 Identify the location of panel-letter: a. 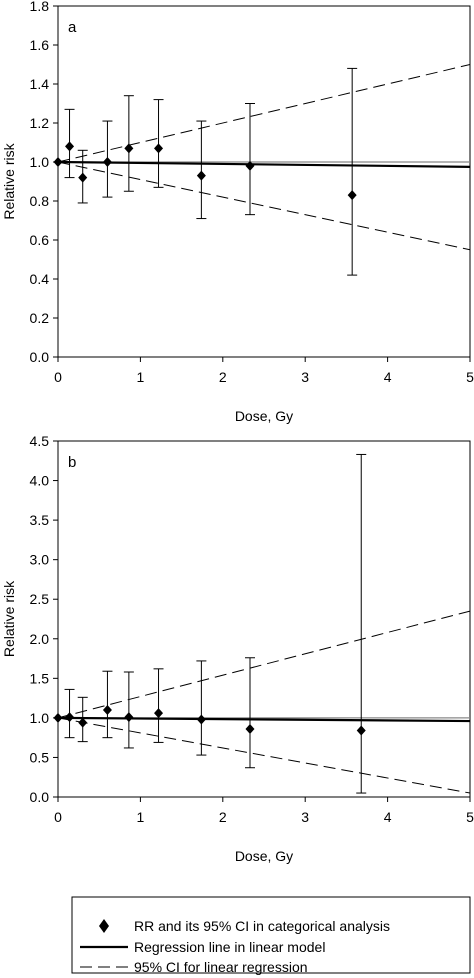
(72, 27).